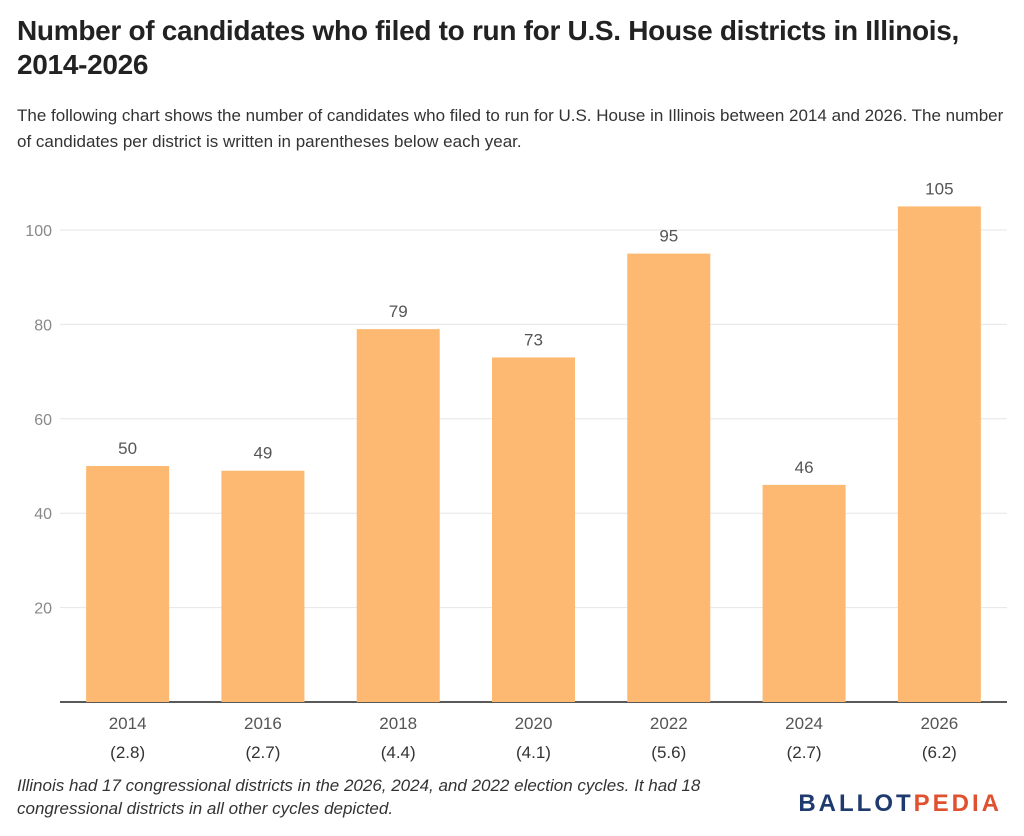  I want to click on y-tick-label: 40, so click(43, 514).